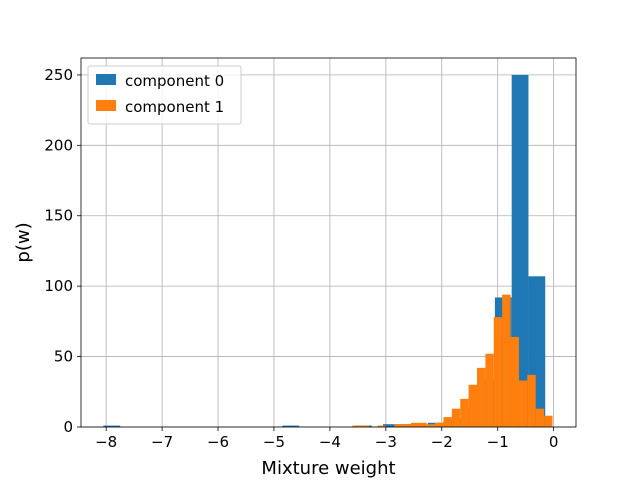 The width and height of the screenshot is (640, 480). I want to click on x-tick-label: −4, so click(330, 442).